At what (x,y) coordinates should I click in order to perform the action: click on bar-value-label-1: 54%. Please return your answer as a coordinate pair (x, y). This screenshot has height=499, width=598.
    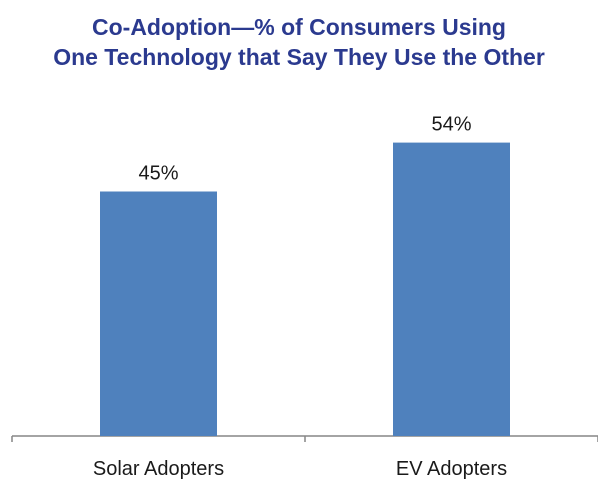
    Looking at the image, I should click on (451, 125).